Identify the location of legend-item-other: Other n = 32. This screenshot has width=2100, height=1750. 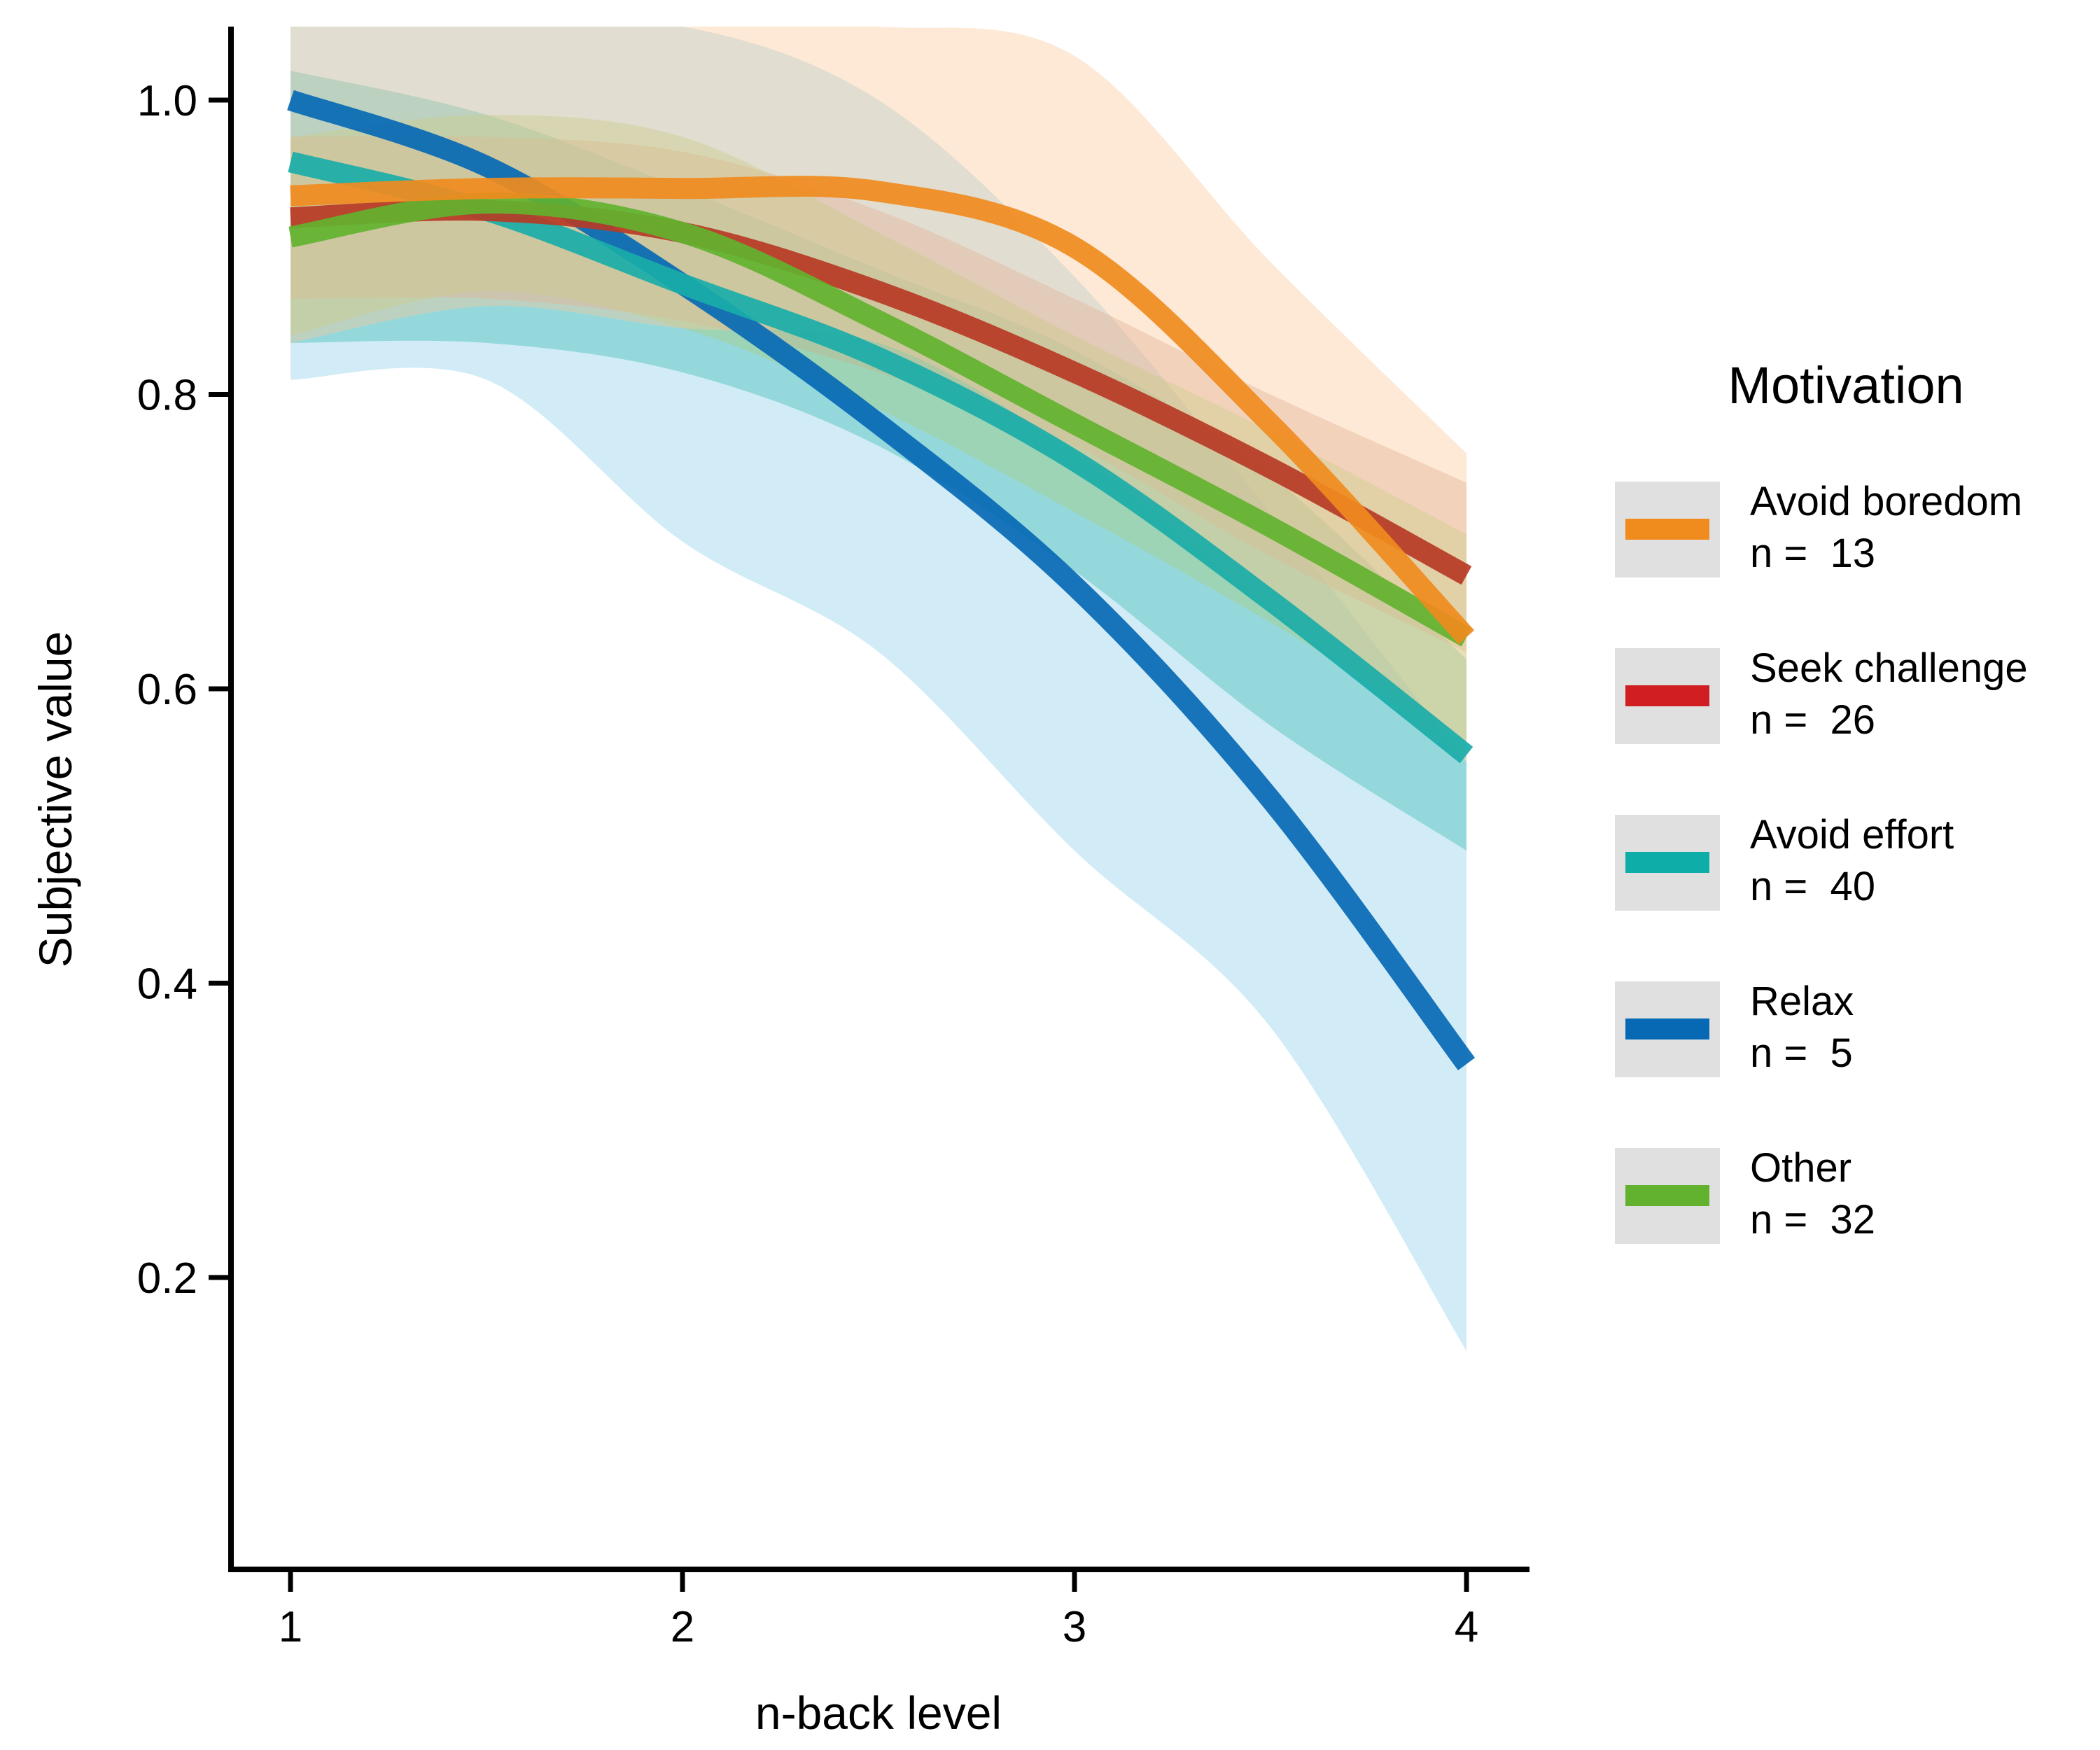
(1745, 1194).